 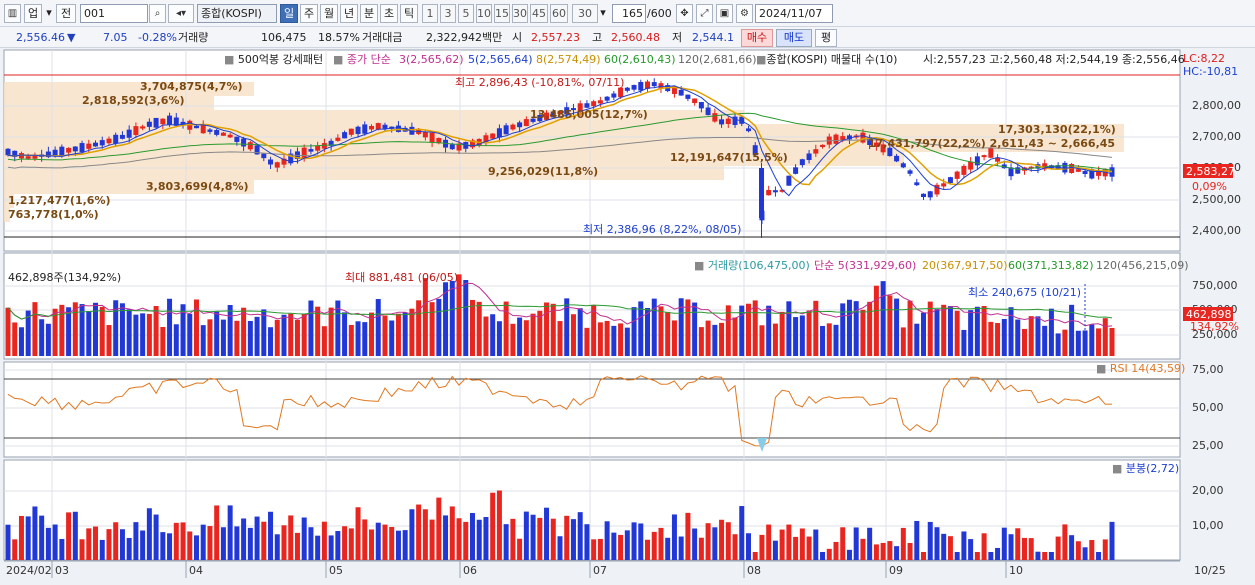 I want to click on volume-bars, so click(x=560, y=315).